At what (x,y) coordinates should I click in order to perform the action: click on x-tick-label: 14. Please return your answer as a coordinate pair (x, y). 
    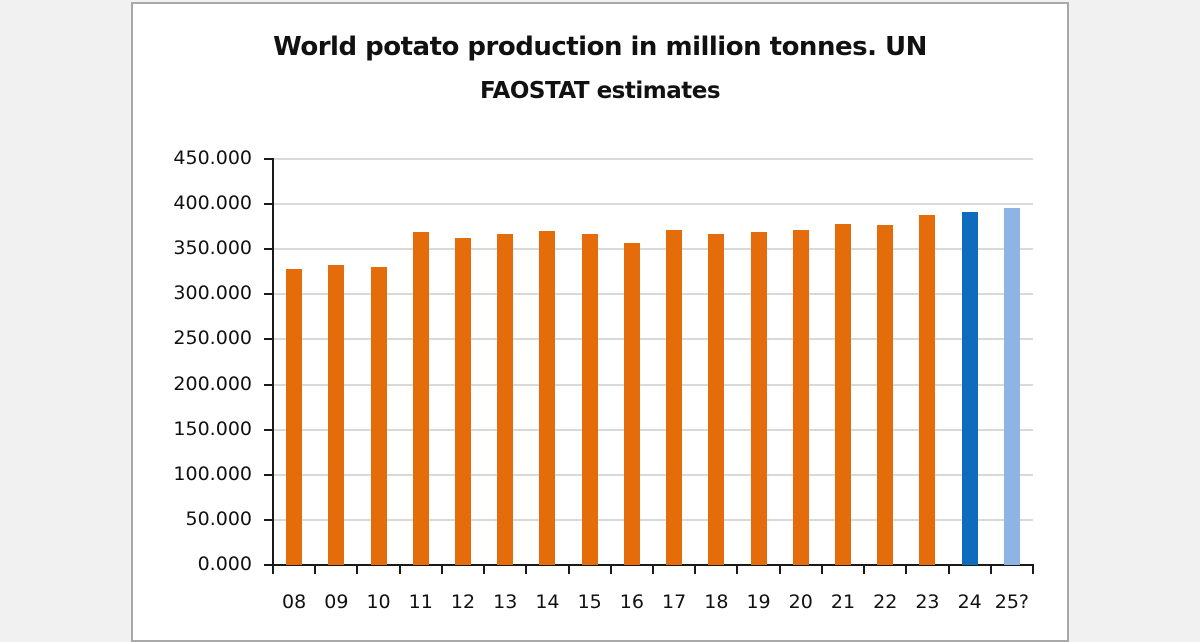
    Looking at the image, I should click on (547, 602).